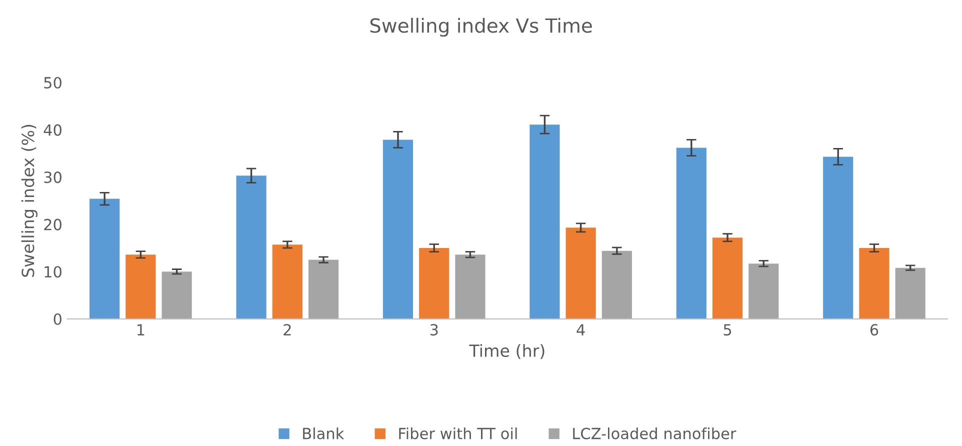 The height and width of the screenshot is (446, 962). I want to click on x-tick-label: 2, so click(287, 330).